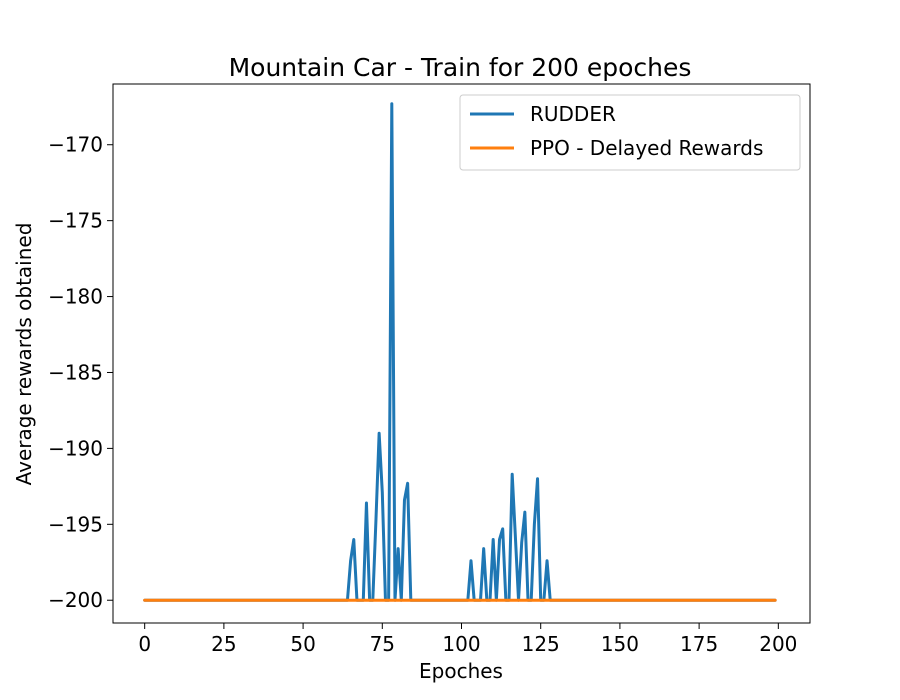  What do you see at coordinates (75, 297) in the screenshot?
I see `y-tick-label: −180` at bounding box center [75, 297].